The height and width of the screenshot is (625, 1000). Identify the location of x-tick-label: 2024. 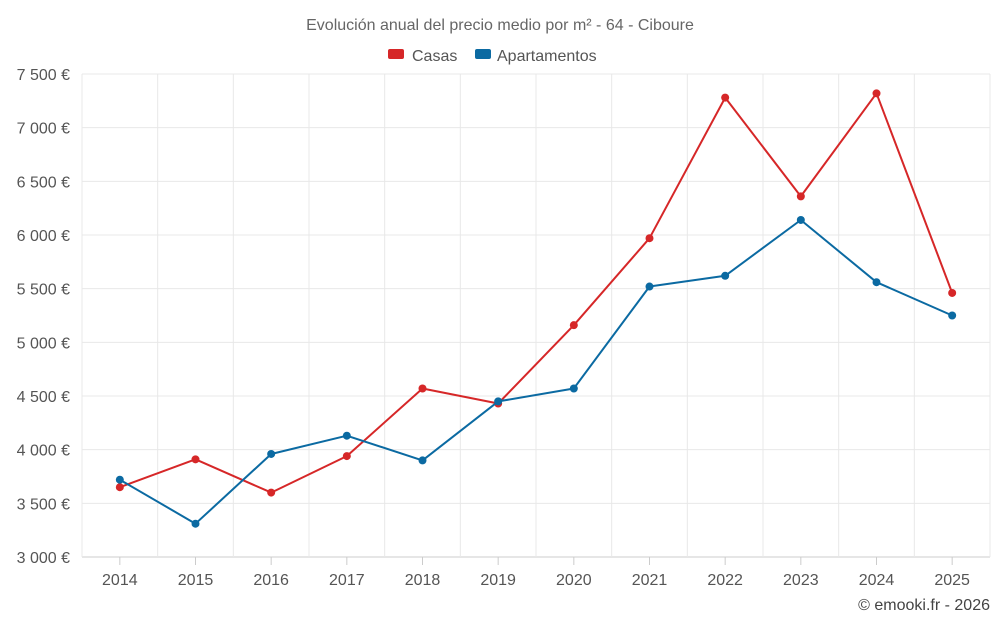
(877, 580).